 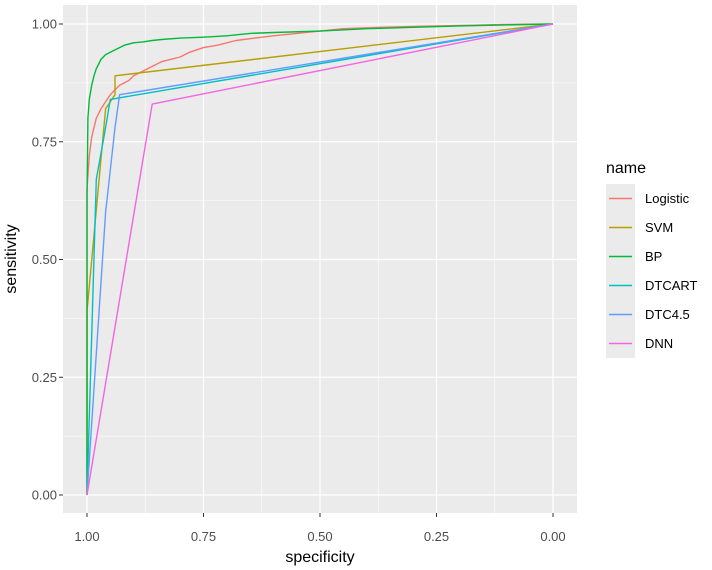 What do you see at coordinates (436, 536) in the screenshot?
I see `x-tick-label: 0.25` at bounding box center [436, 536].